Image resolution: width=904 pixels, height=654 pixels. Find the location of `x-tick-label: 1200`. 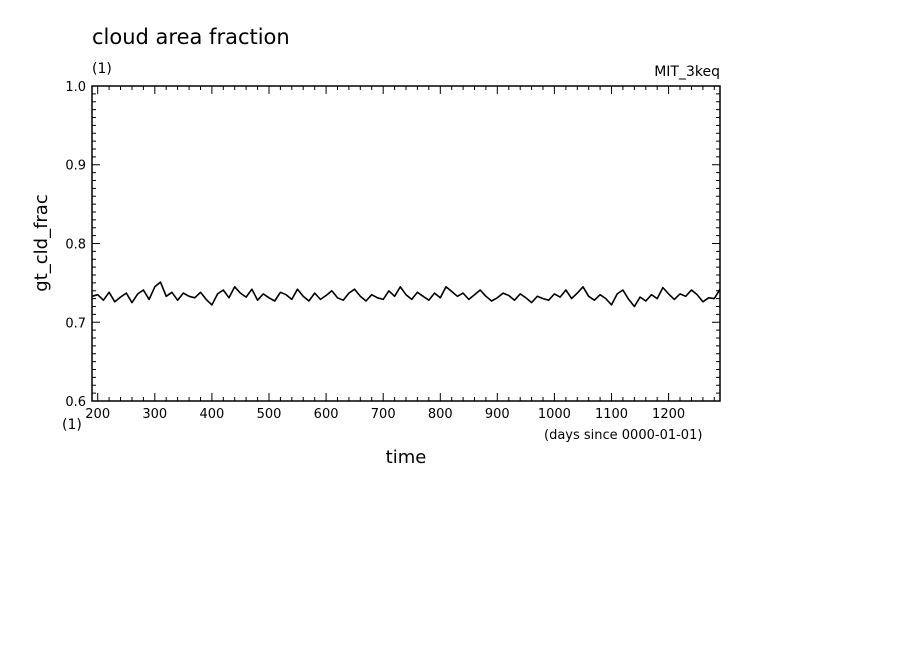

x-tick-label: 1200 is located at coordinates (668, 414).